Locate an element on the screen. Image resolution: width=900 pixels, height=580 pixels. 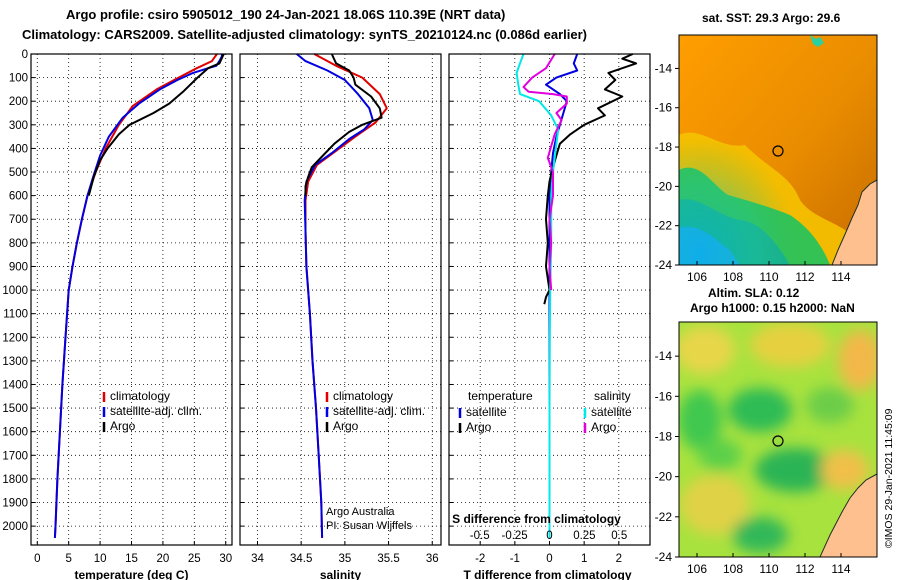
x2-tick-label: 0.25 is located at coordinates (584, 536).